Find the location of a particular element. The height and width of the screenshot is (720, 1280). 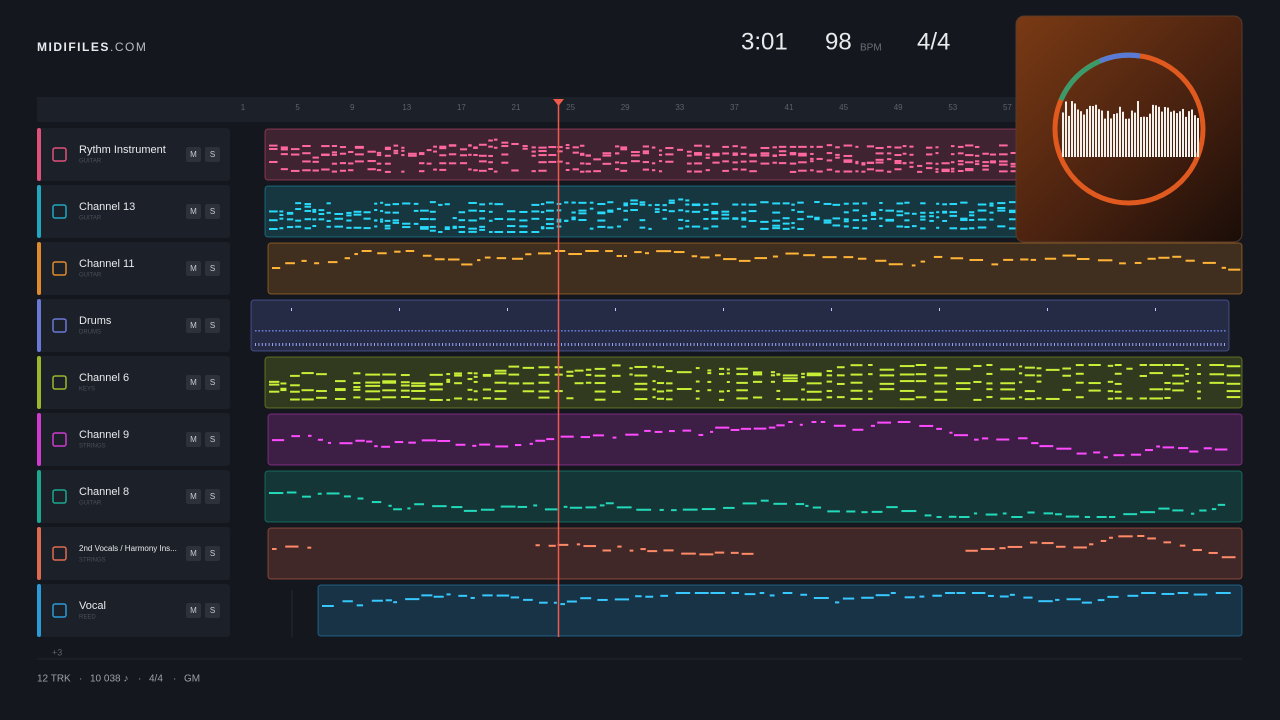

track-icon is located at coordinates (59, 610).